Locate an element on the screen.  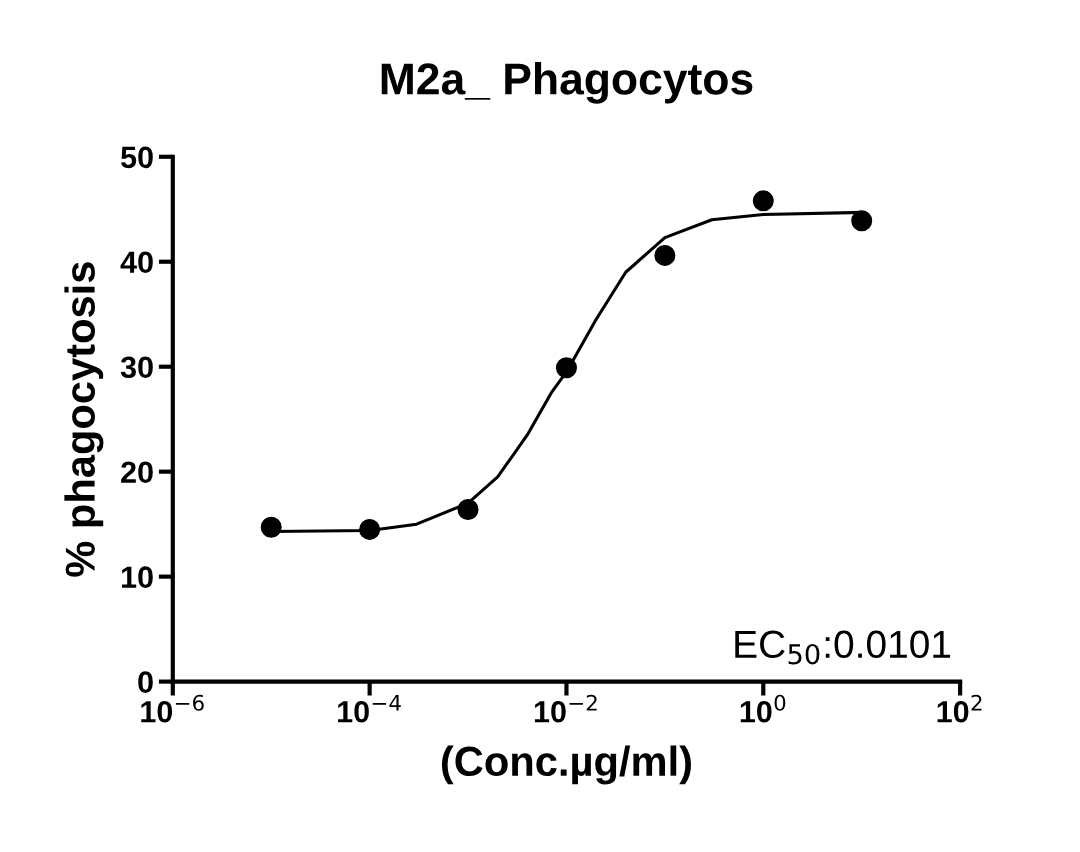
y-tick-label: 0 is located at coordinates (145, 682).